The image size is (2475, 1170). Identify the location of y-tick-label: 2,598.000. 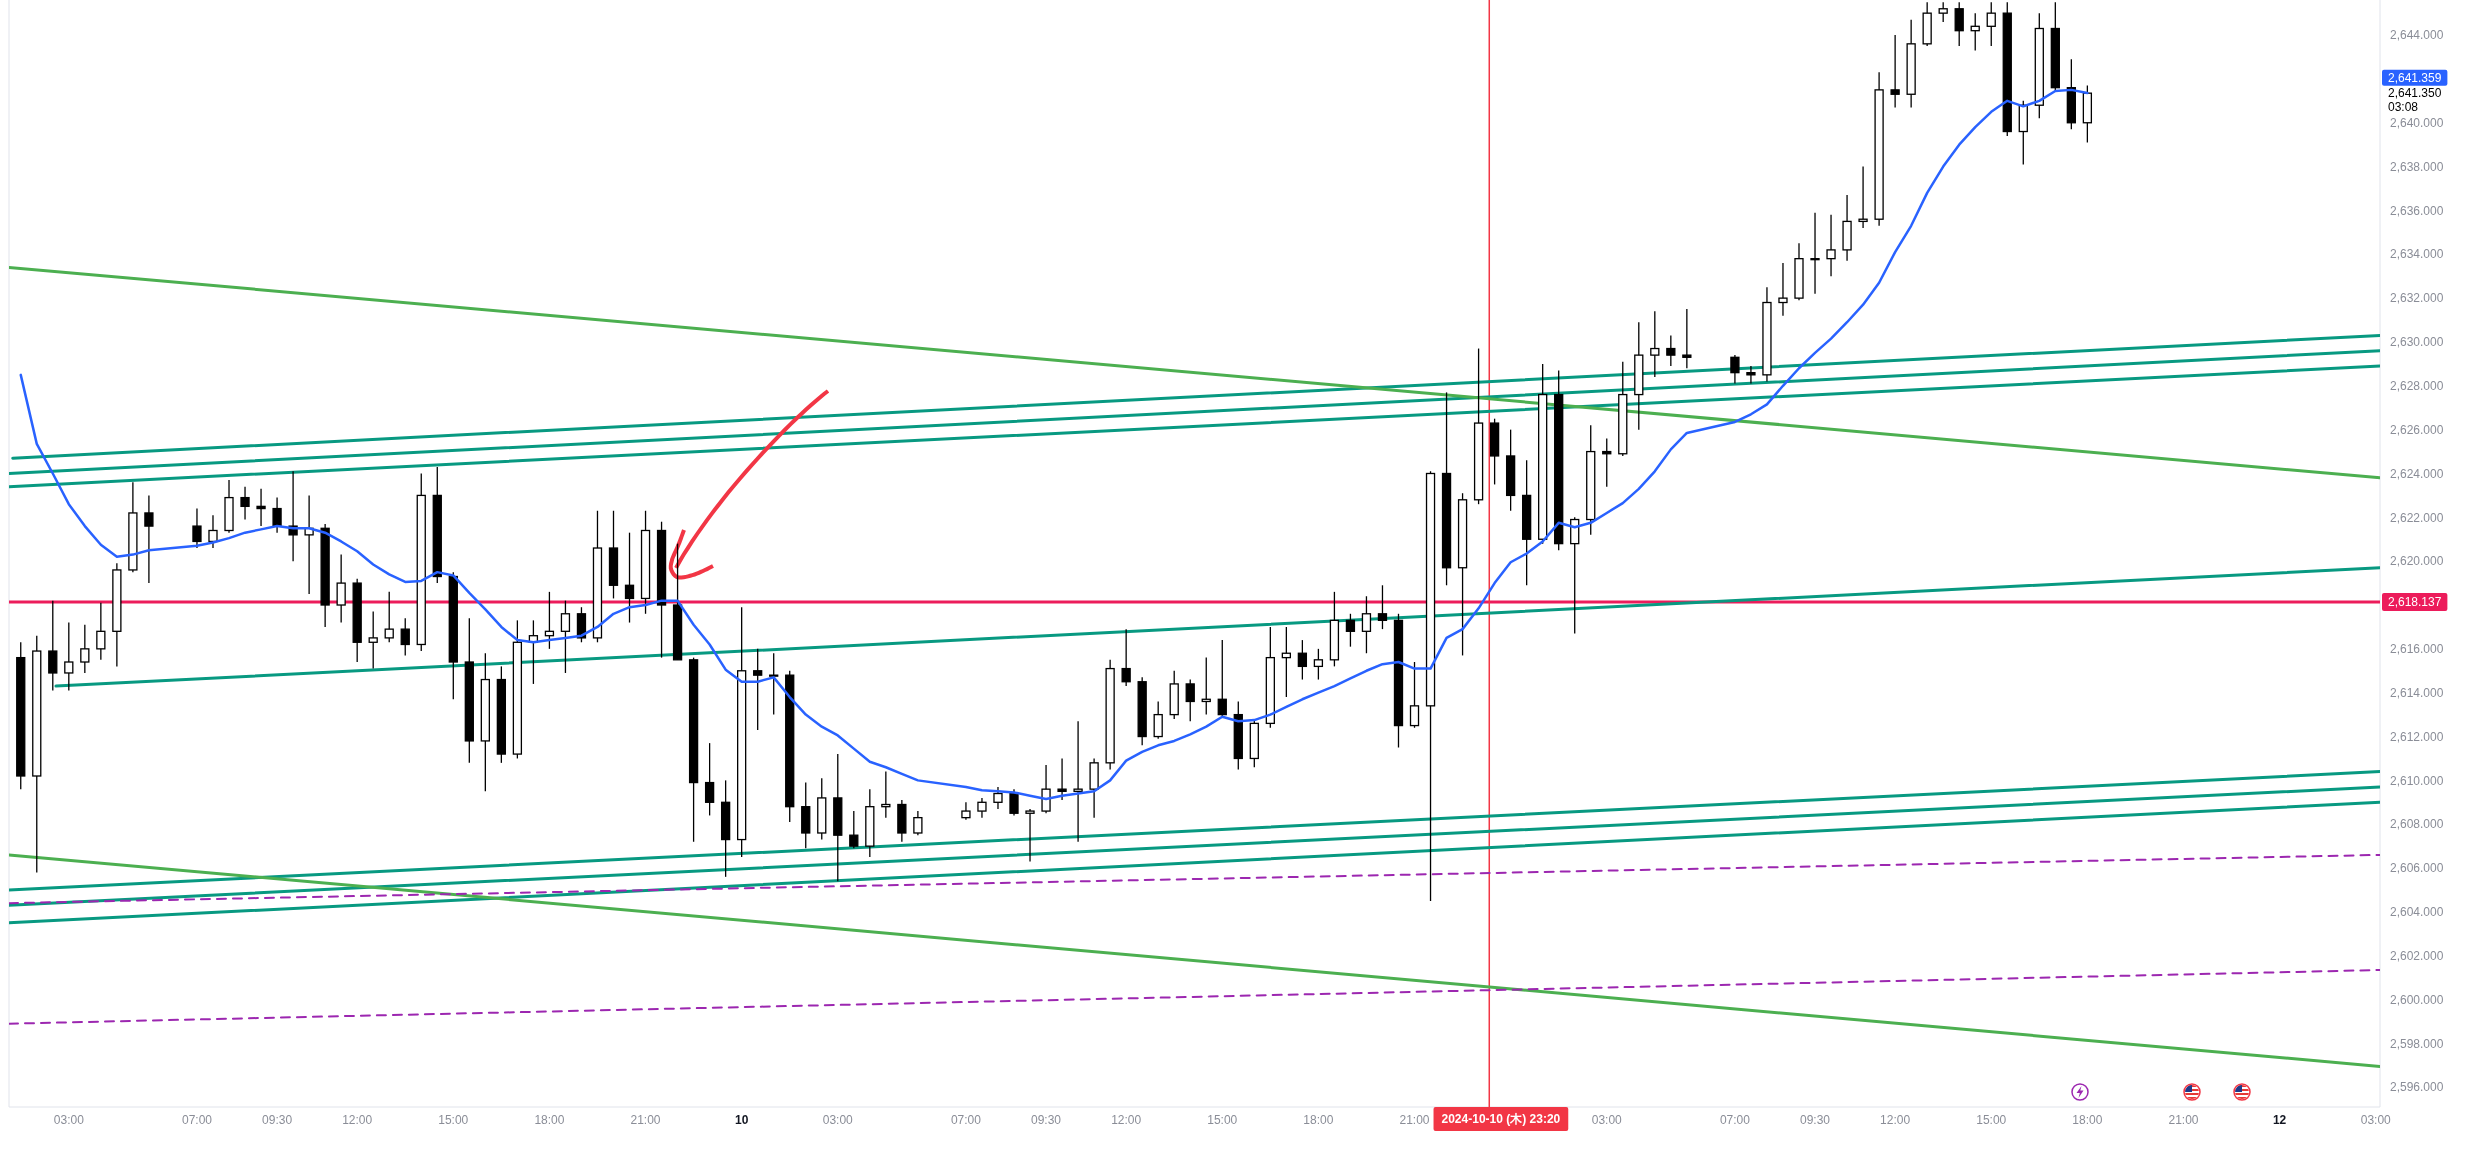
(2417, 1043).